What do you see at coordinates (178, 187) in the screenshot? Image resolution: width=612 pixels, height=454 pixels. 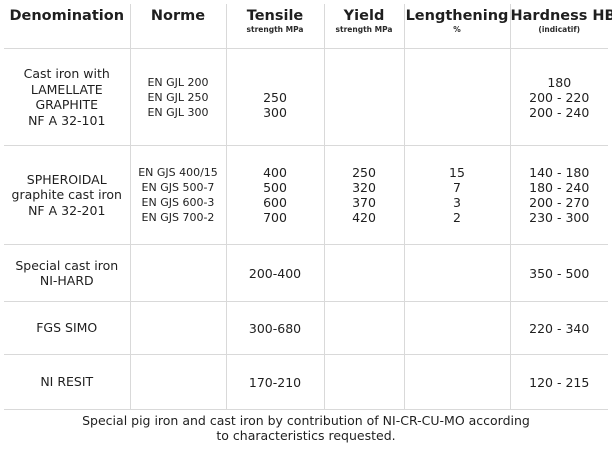 I see `norme-value: EN GJS 500-7` at bounding box center [178, 187].